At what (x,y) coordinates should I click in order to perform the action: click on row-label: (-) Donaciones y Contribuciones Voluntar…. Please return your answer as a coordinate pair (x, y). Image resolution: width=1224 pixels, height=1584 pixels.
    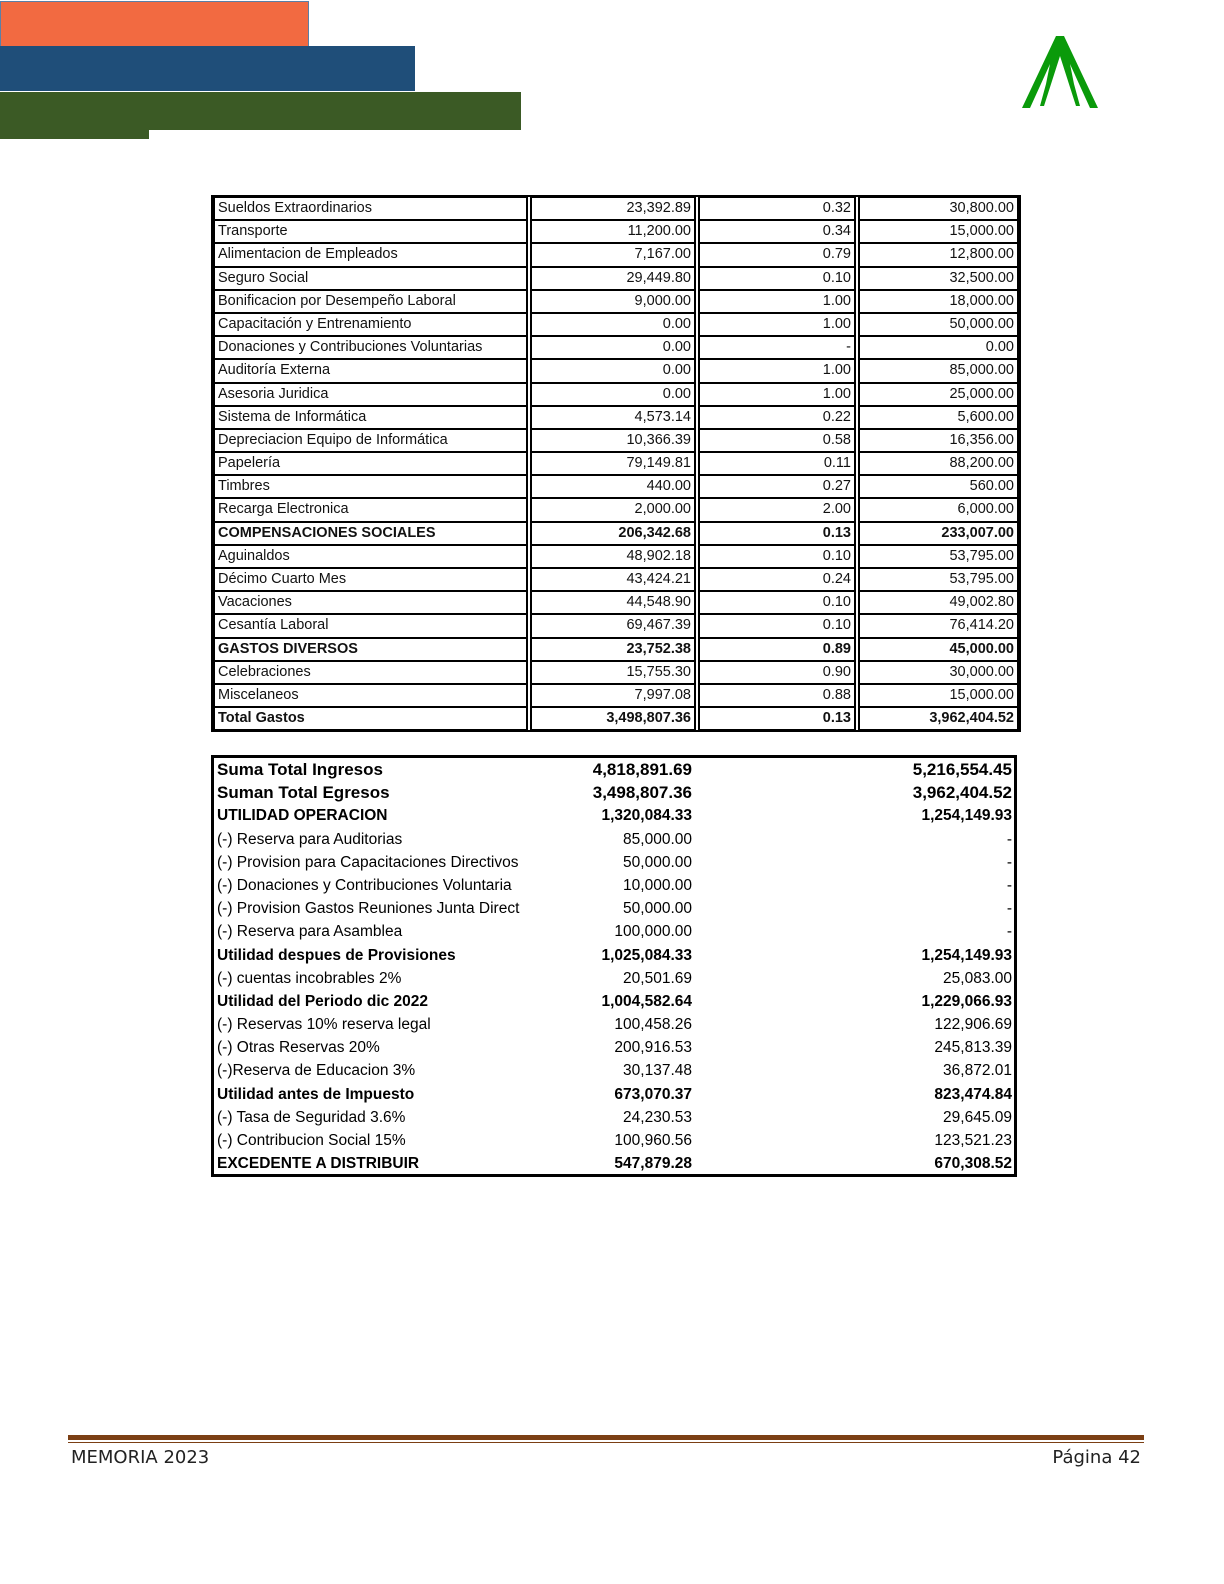
    Looking at the image, I should click on (364, 885).